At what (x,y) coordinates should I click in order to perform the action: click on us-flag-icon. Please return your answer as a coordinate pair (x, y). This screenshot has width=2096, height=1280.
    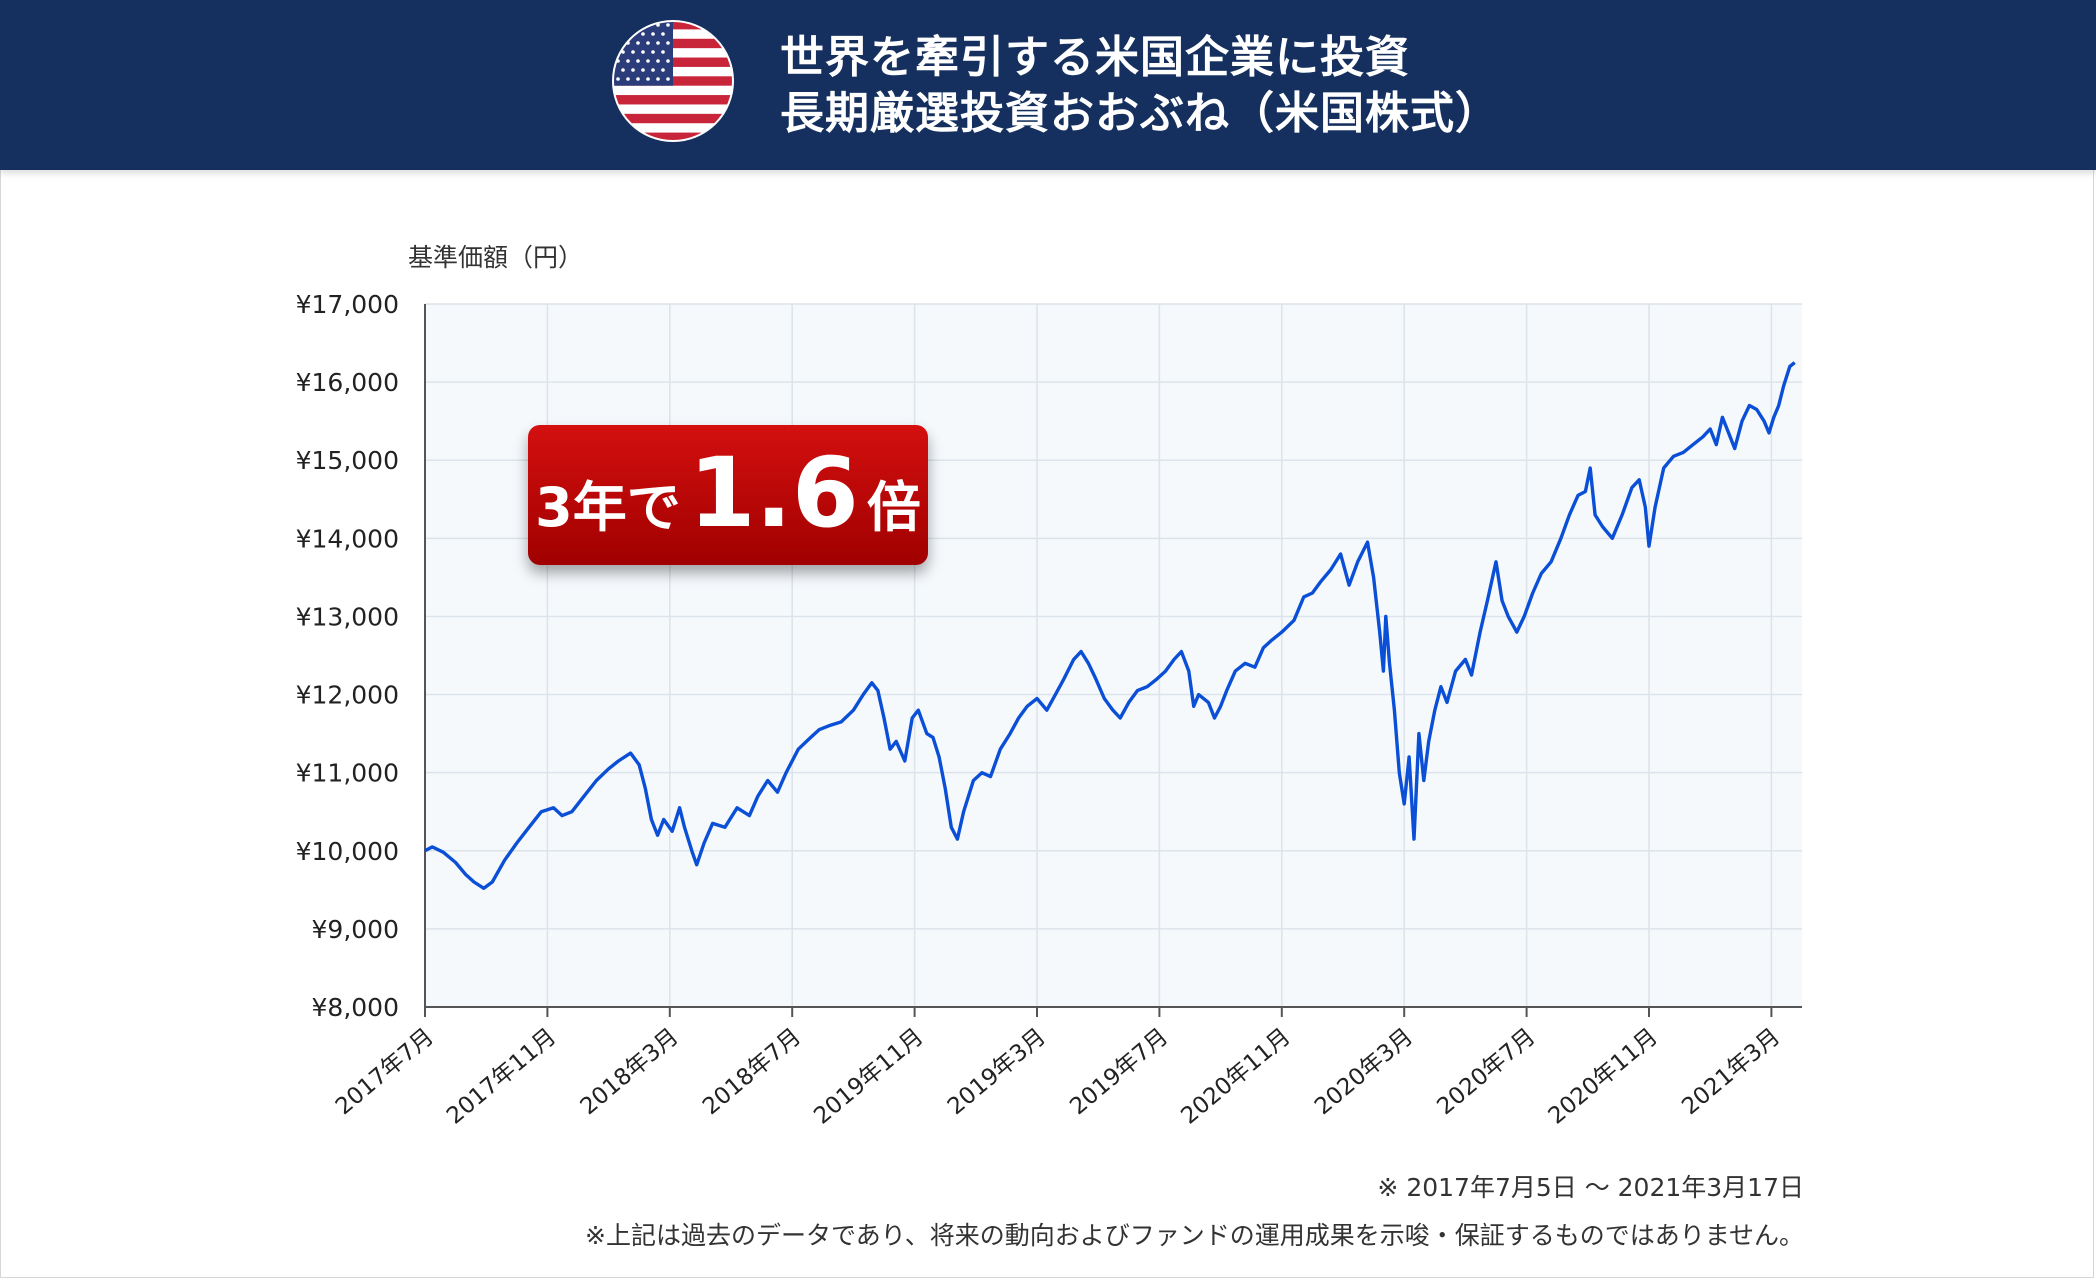
    Looking at the image, I should click on (673, 81).